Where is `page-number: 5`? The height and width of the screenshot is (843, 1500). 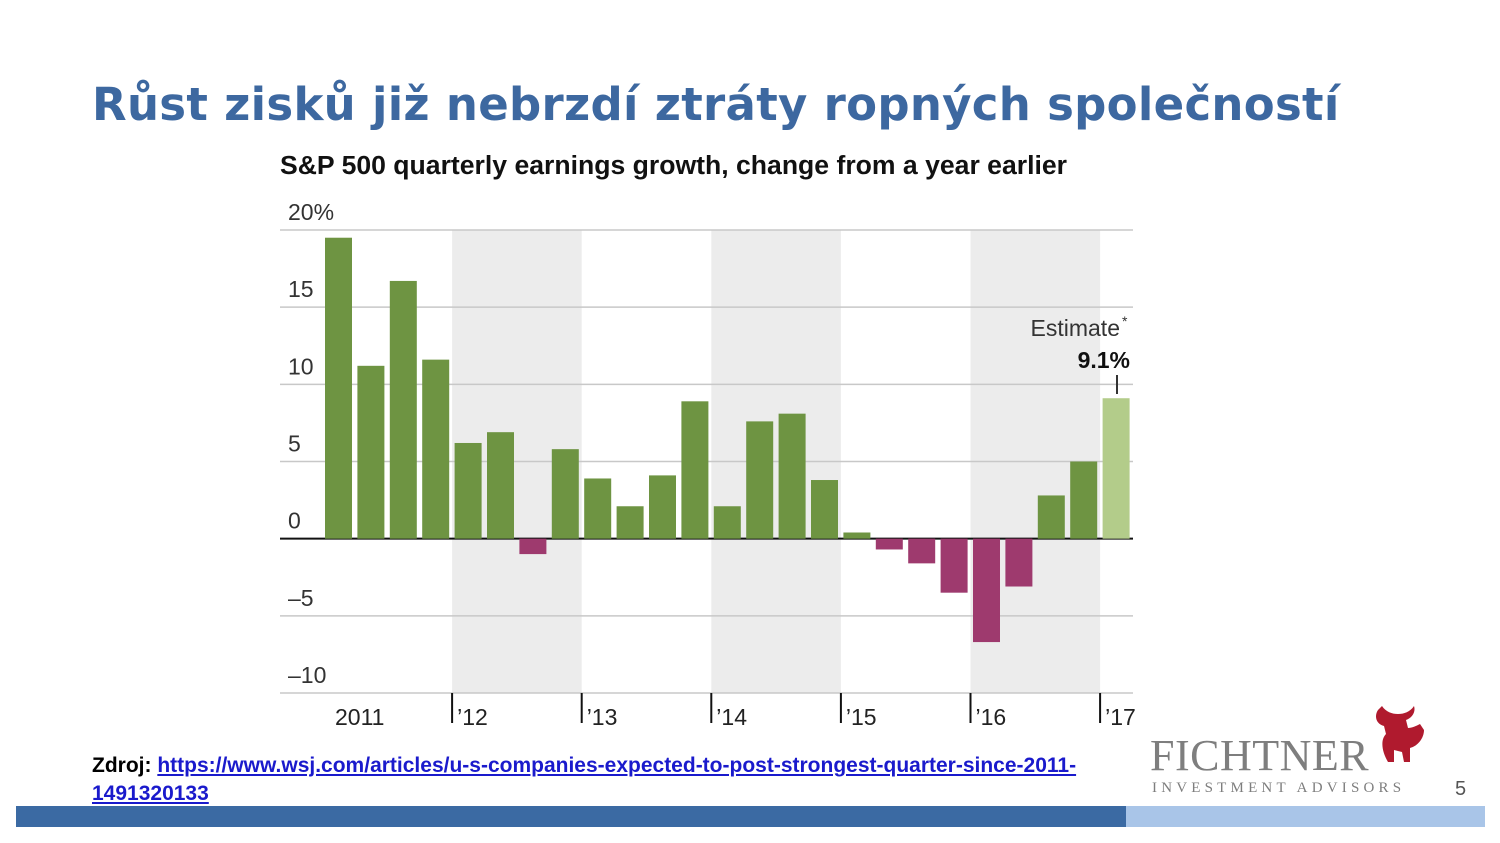
page-number: 5 is located at coordinates (1461, 789).